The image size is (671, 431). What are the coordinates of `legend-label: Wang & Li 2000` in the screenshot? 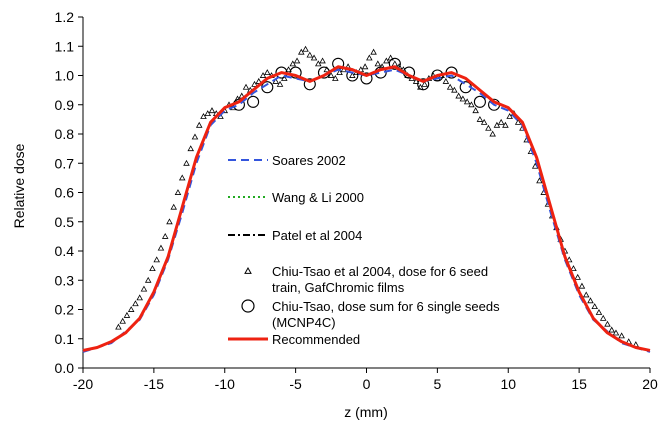 It's located at (318, 197).